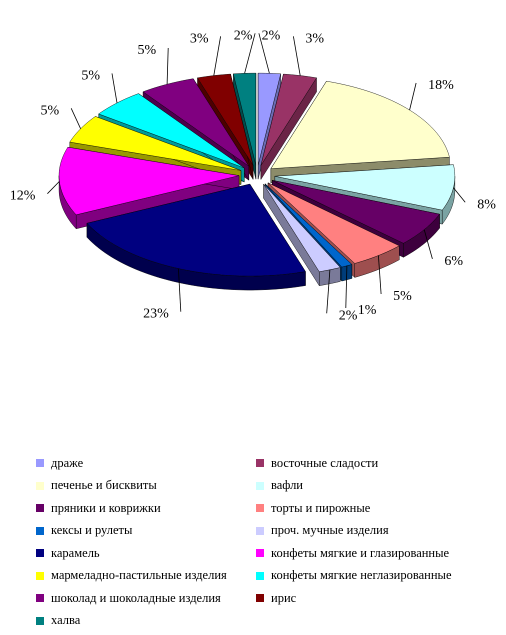 This screenshot has height=635, width=506. I want to click on legend-item: печенье и бисквиты, so click(96, 486).